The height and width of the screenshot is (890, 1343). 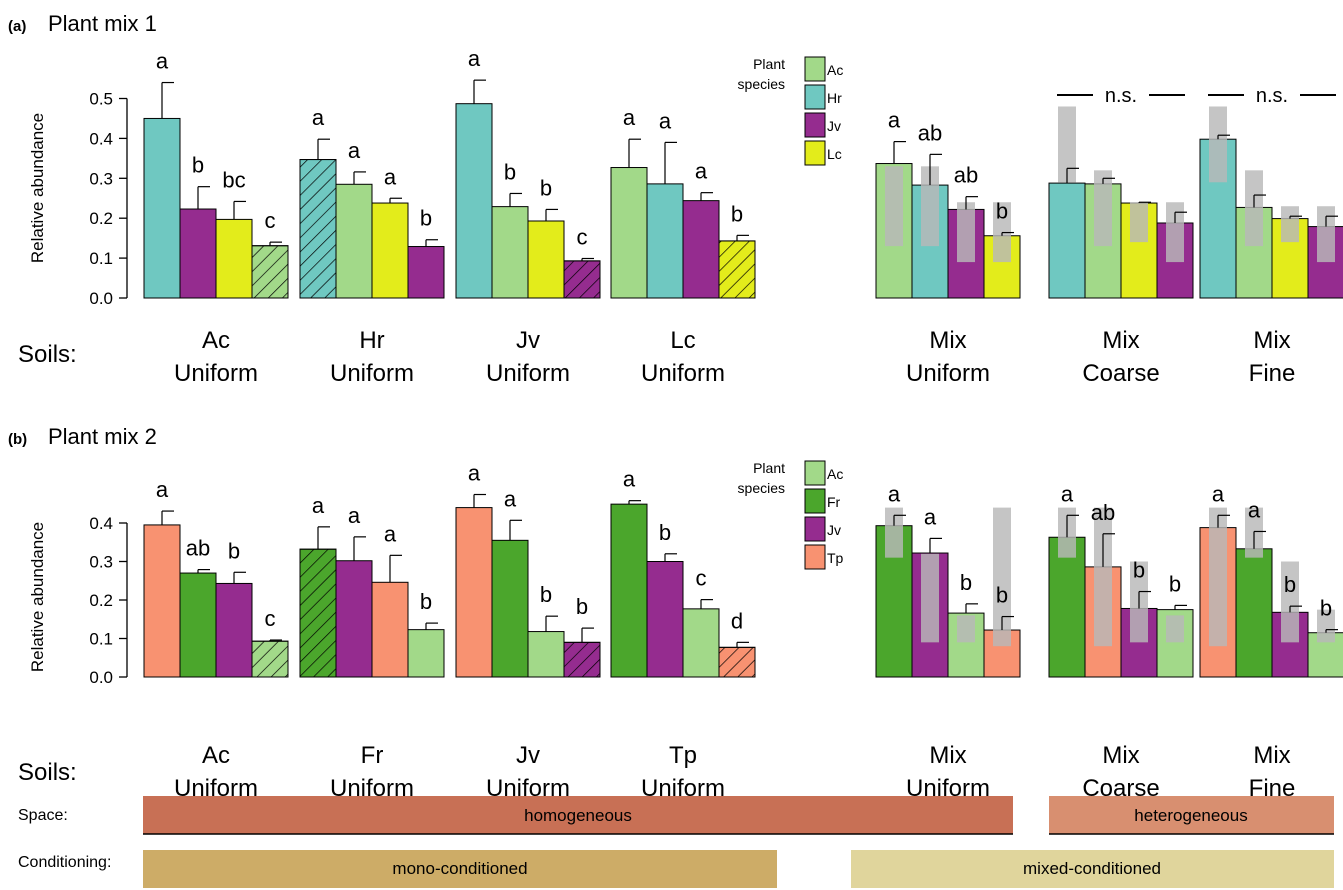 What do you see at coordinates (43, 815) in the screenshot?
I see `space-label: Space:` at bounding box center [43, 815].